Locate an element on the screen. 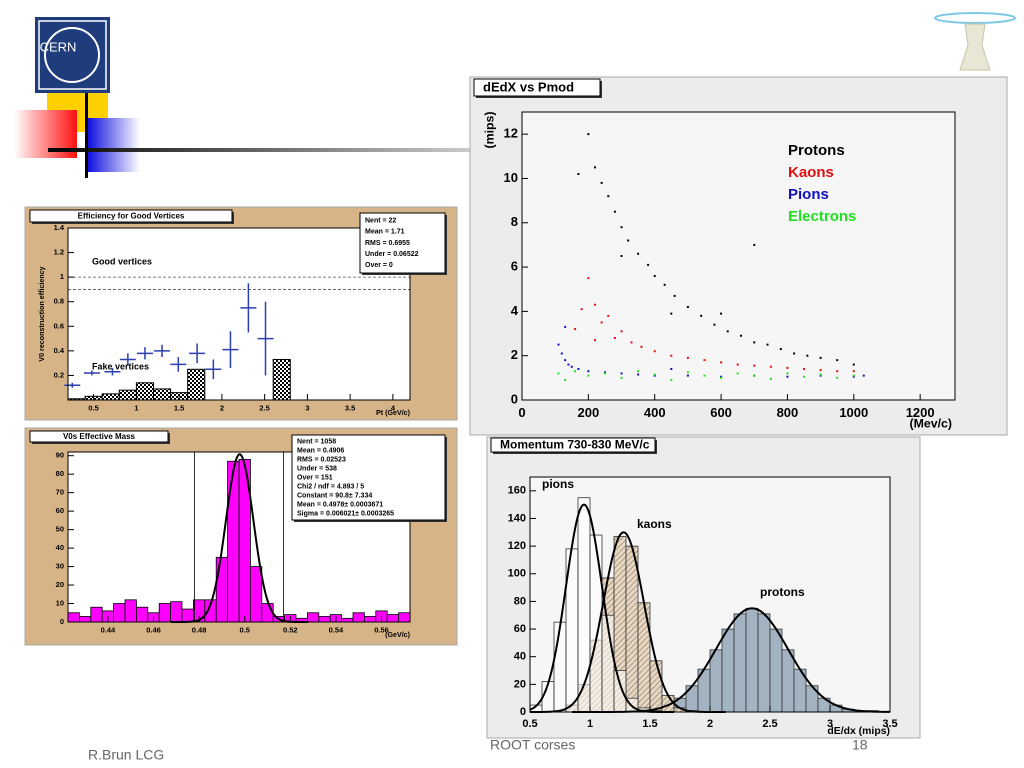 This screenshot has height=768, width=1024. x-tick-label: 0.48 is located at coordinates (199, 630).